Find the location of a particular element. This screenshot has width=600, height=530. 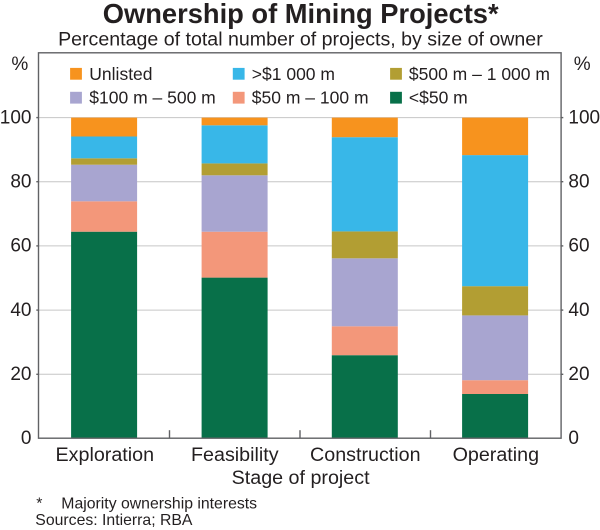

svg-text: $100 m – 500 m is located at coordinates (152, 98).